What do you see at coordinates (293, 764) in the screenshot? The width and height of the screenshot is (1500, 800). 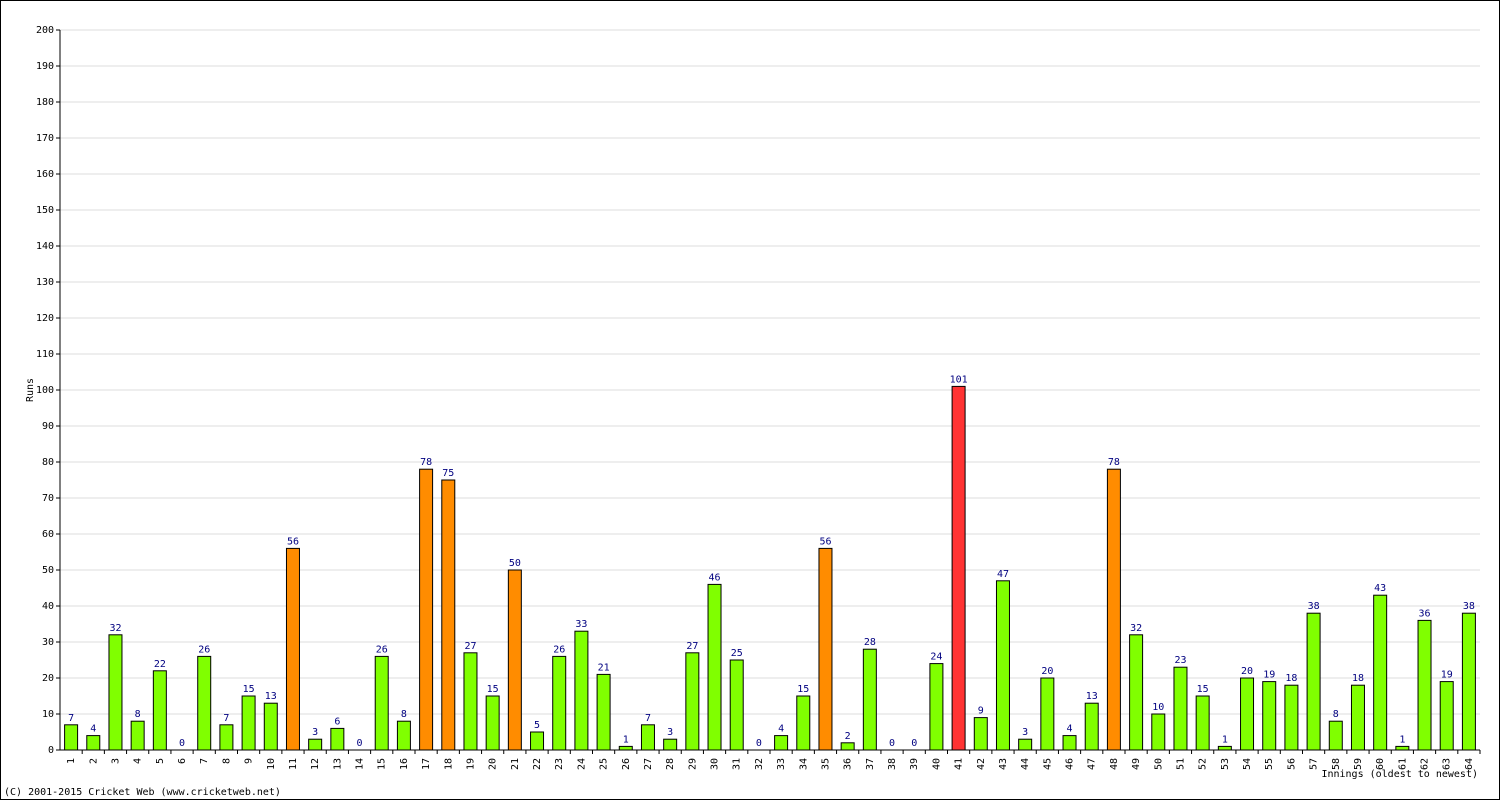 I see `x-tick-label: 11` at bounding box center [293, 764].